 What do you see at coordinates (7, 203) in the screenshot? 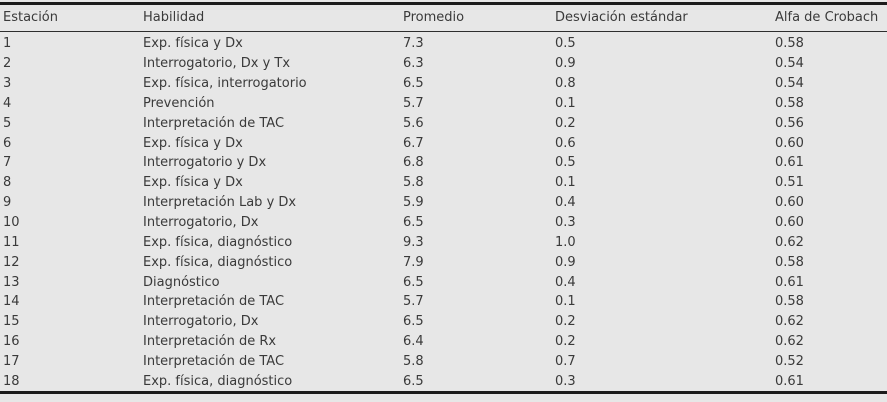
I see `cell-estacion: 9` at bounding box center [7, 203].